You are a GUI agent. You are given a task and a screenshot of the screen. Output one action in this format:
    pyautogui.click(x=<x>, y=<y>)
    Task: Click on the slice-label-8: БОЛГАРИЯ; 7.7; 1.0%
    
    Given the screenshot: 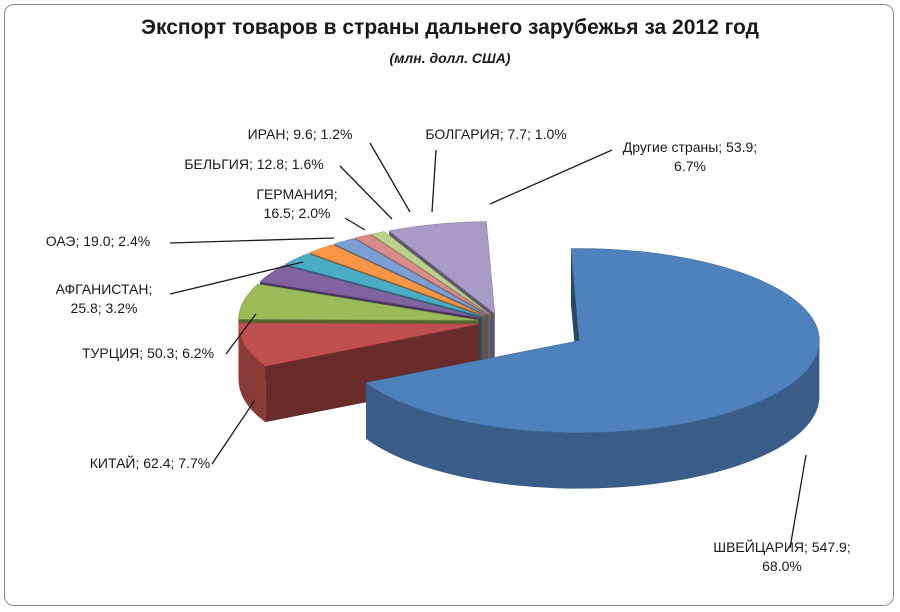 What is the action you would take?
    pyautogui.click(x=496, y=169)
    